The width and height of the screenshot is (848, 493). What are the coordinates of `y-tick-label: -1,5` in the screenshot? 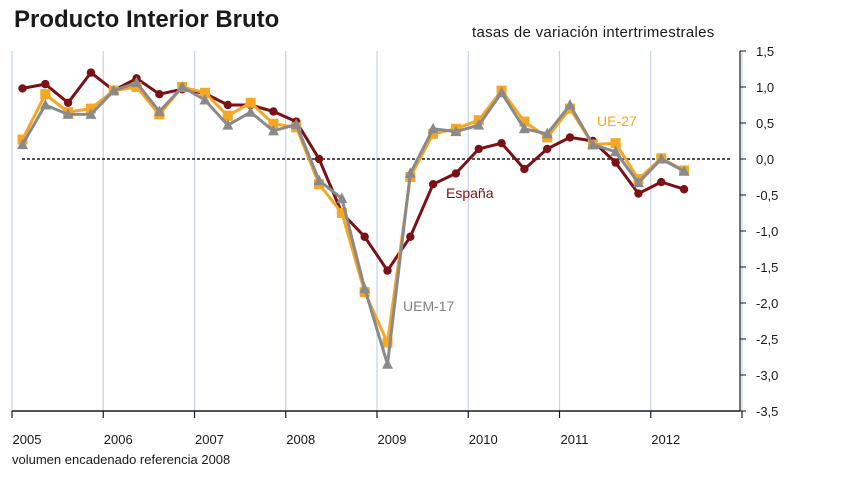 It's located at (767, 267).